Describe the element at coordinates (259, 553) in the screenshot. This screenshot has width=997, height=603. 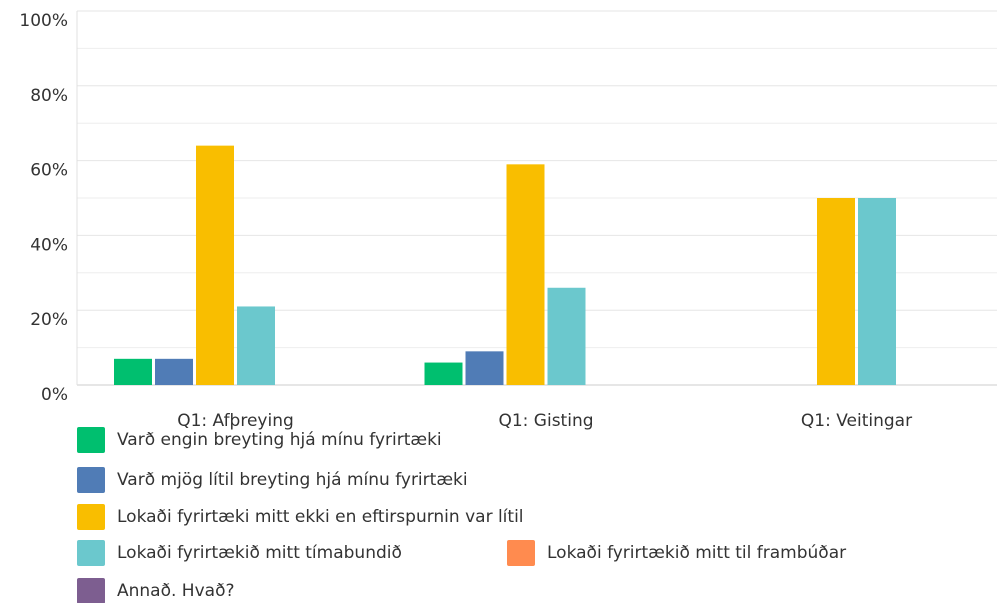
I see `legend-label: Lokaði fyrirtækið mitt tímabundið` at that location.